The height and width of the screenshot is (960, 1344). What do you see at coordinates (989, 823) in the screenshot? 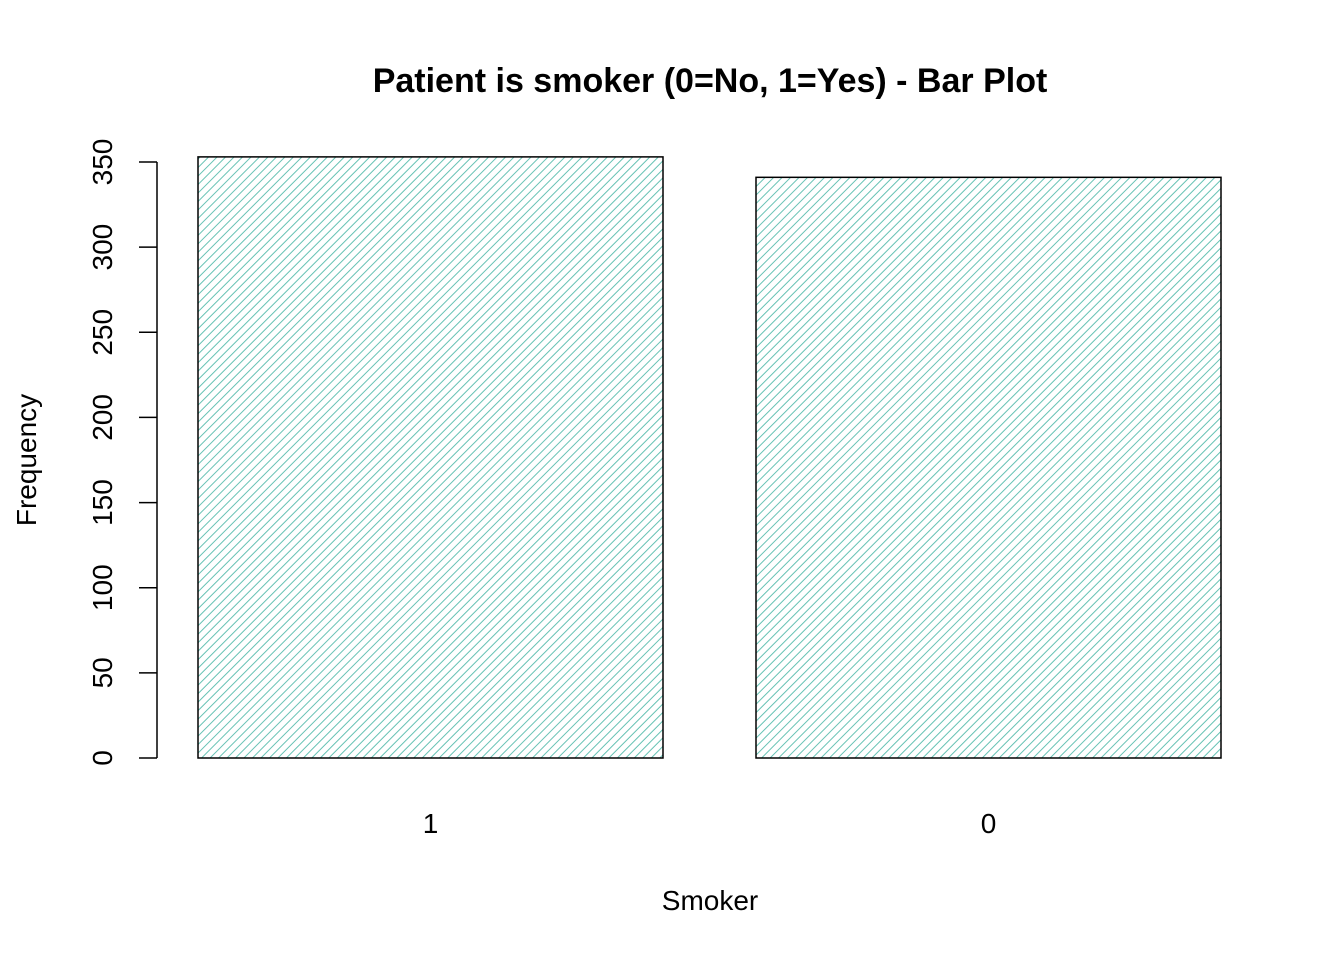
I see `x-tick-label: 0` at bounding box center [989, 823].